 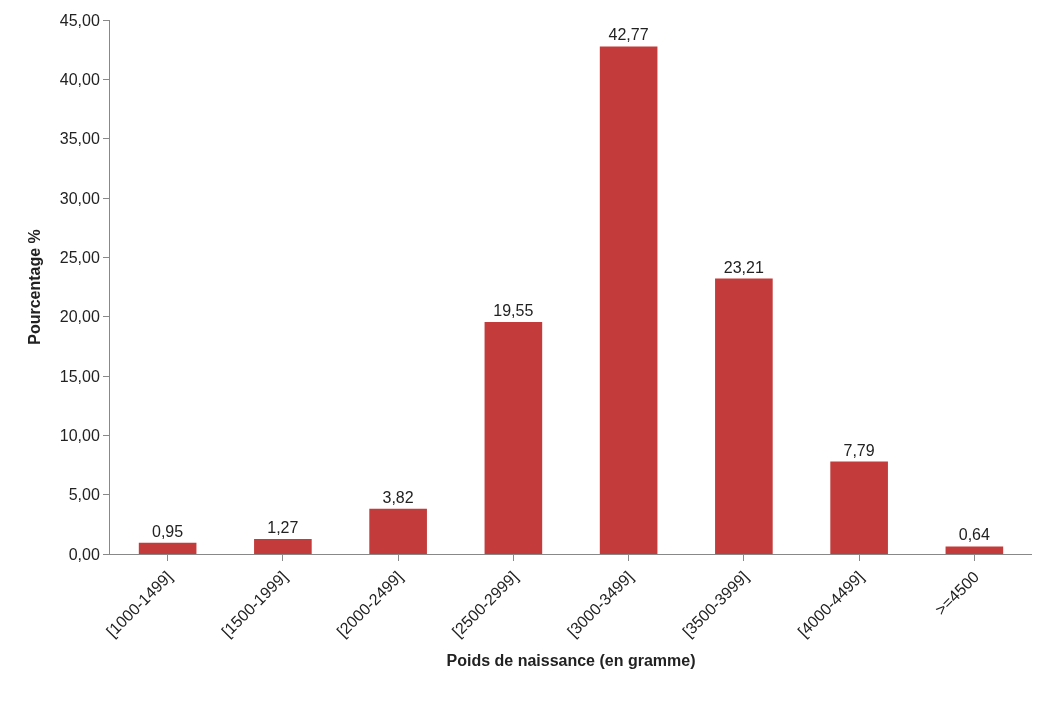 I want to click on y-tick-label: 30,00, so click(x=79, y=198).